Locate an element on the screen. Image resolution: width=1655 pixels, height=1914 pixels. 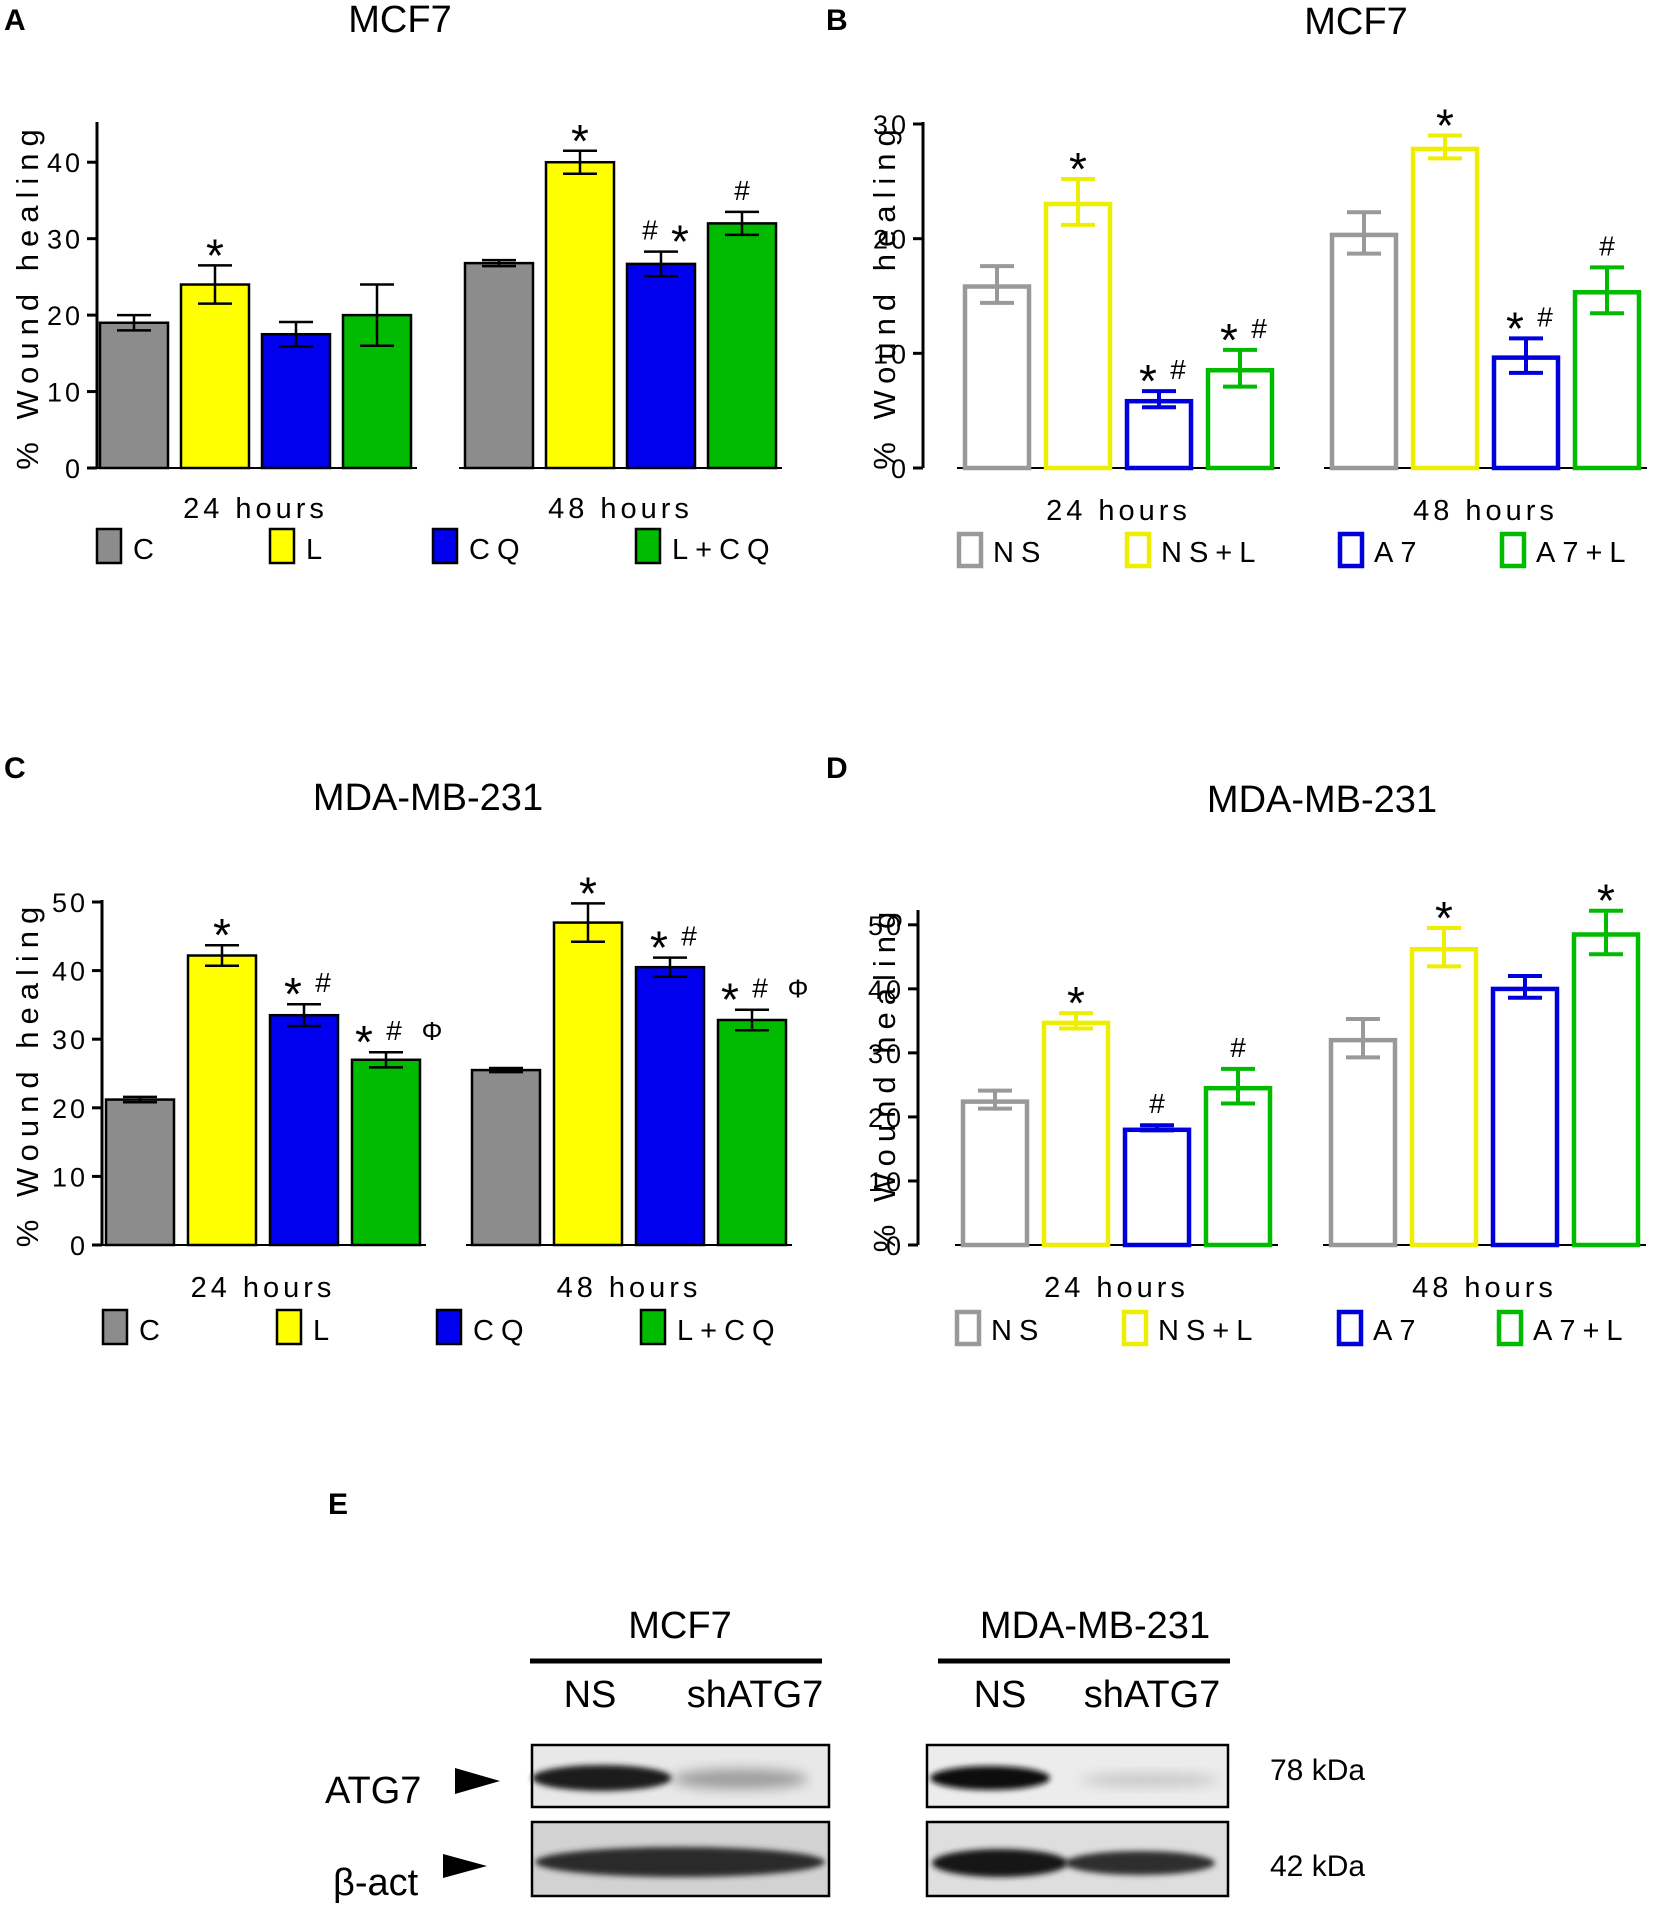
legend-label: A7+L is located at coordinates (1581, 1331).